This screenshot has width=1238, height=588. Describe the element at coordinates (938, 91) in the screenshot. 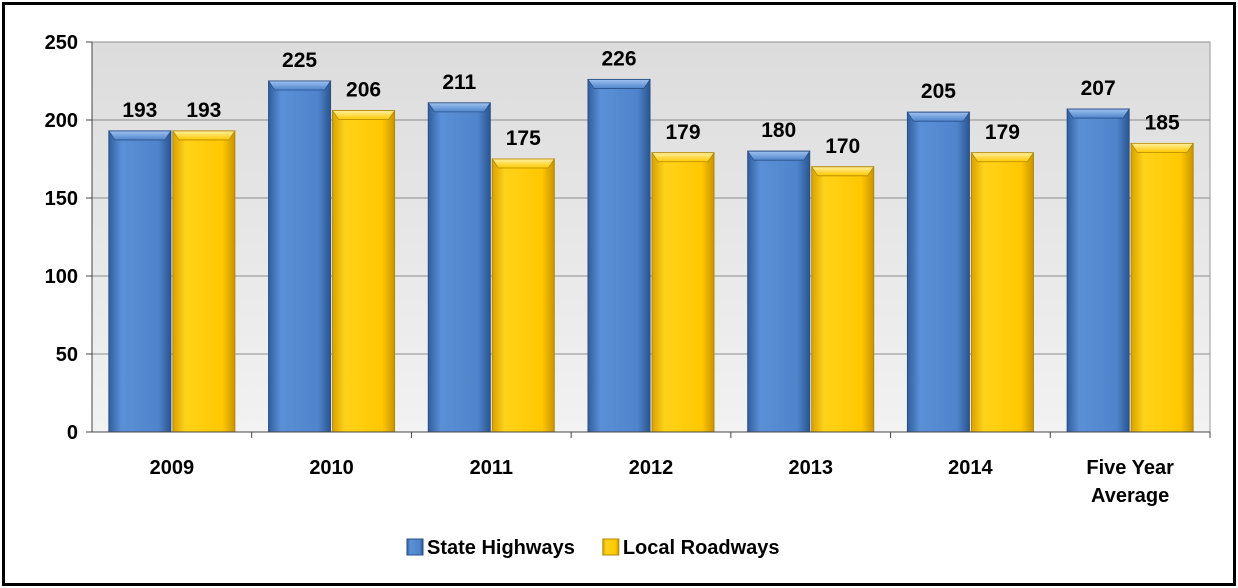

I see `data-label: 205` at that location.